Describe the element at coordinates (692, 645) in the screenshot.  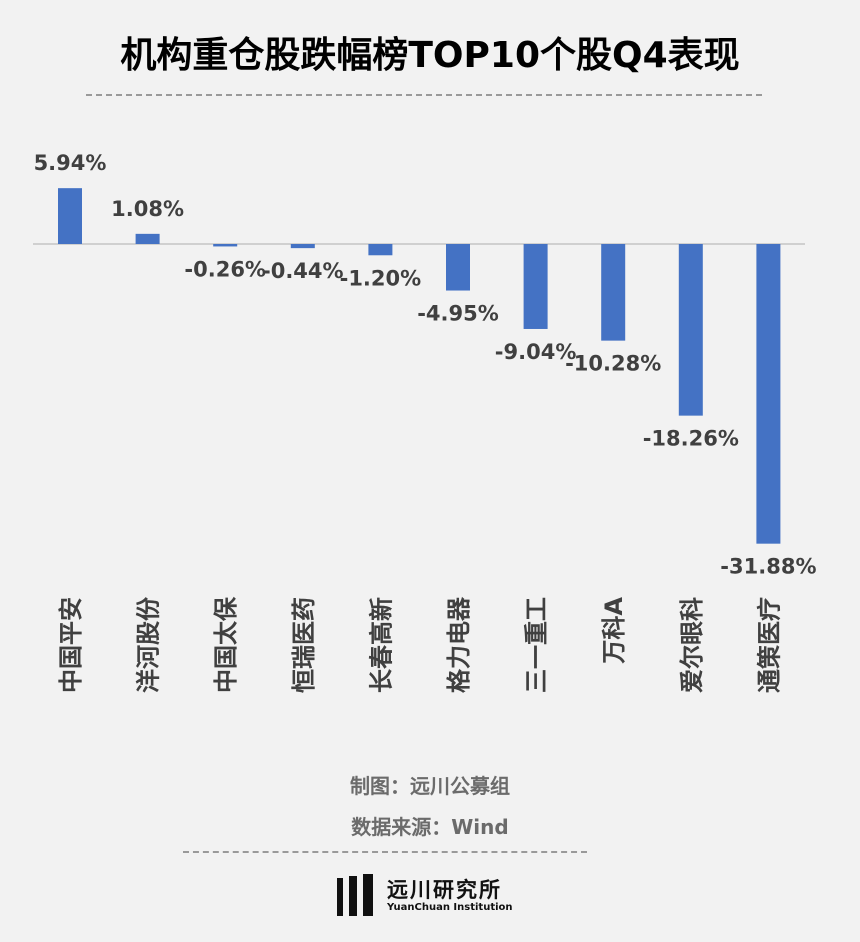
I see `category-label-9: 爱尔眼科` at that location.